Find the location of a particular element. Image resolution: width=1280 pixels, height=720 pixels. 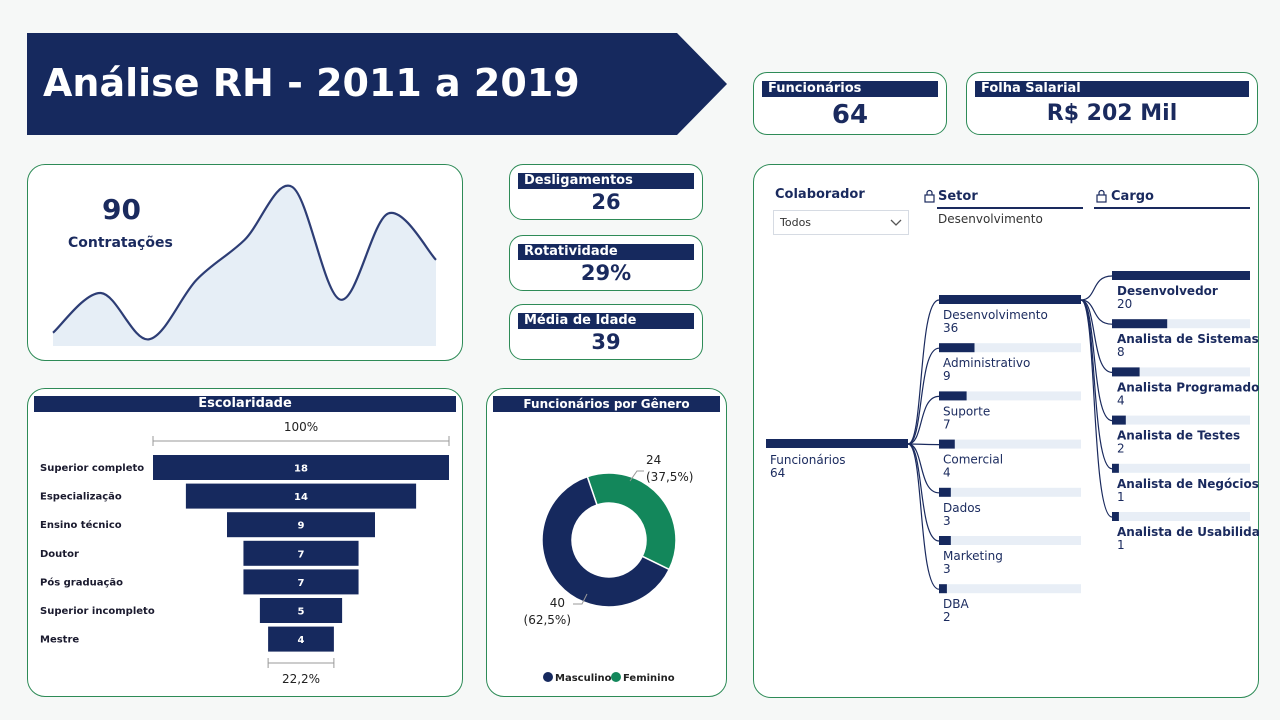

legend-male-dot is located at coordinates (548, 677).